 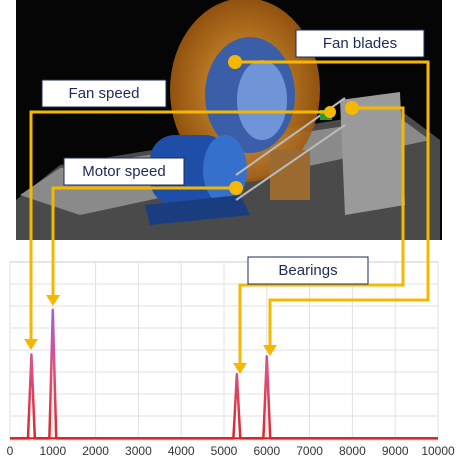 I want to click on x-tick-label: 1000, so click(x=52, y=451).